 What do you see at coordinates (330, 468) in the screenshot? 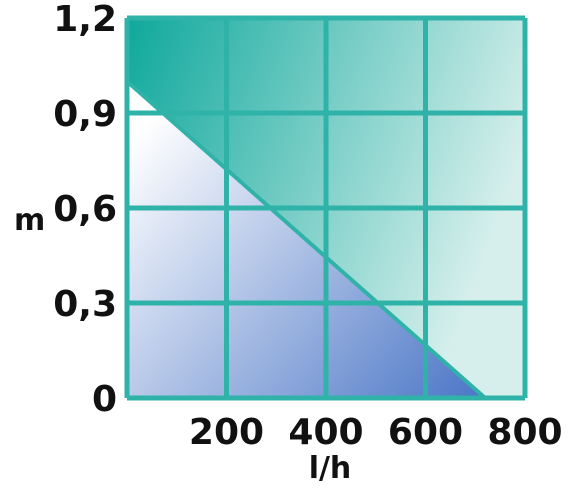
I see `x-axis-label: l/h` at bounding box center [330, 468].